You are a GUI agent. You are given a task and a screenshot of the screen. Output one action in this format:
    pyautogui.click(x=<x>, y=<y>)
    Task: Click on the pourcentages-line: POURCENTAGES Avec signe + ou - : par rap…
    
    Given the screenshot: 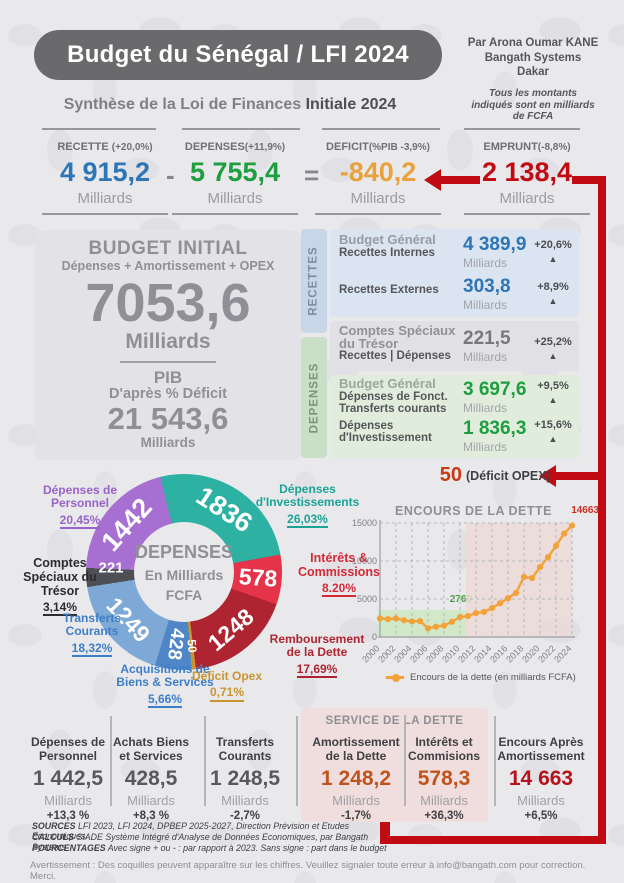 What is the action you would take?
    pyautogui.click(x=212, y=848)
    